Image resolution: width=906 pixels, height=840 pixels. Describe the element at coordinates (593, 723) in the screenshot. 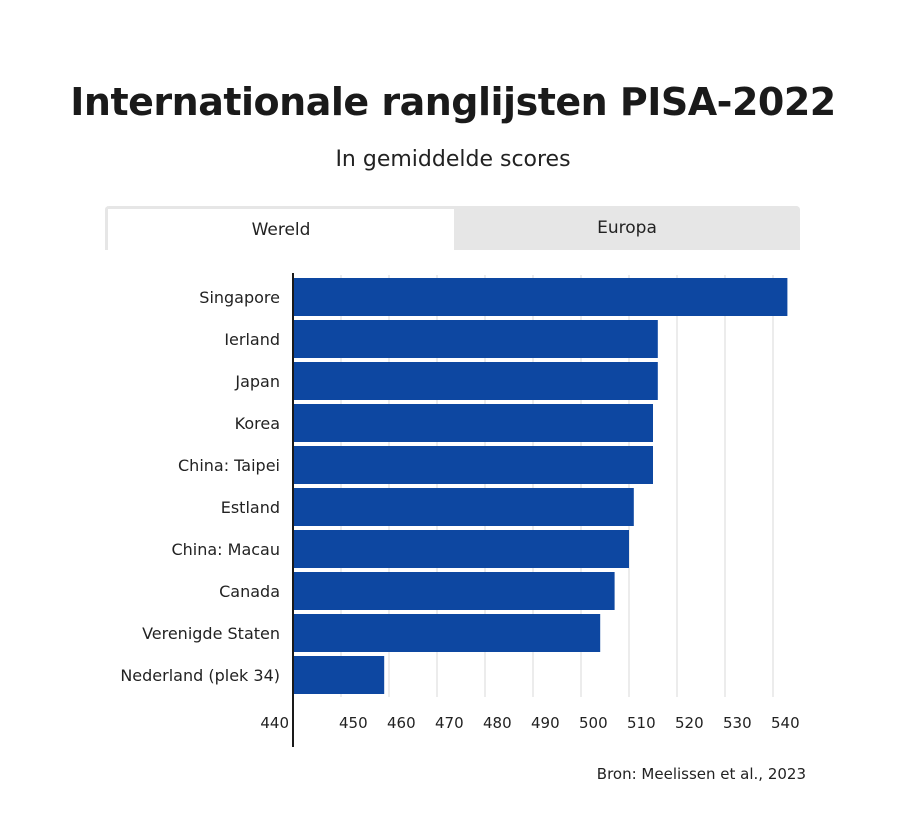

I see `x-tick-label: 500` at that location.